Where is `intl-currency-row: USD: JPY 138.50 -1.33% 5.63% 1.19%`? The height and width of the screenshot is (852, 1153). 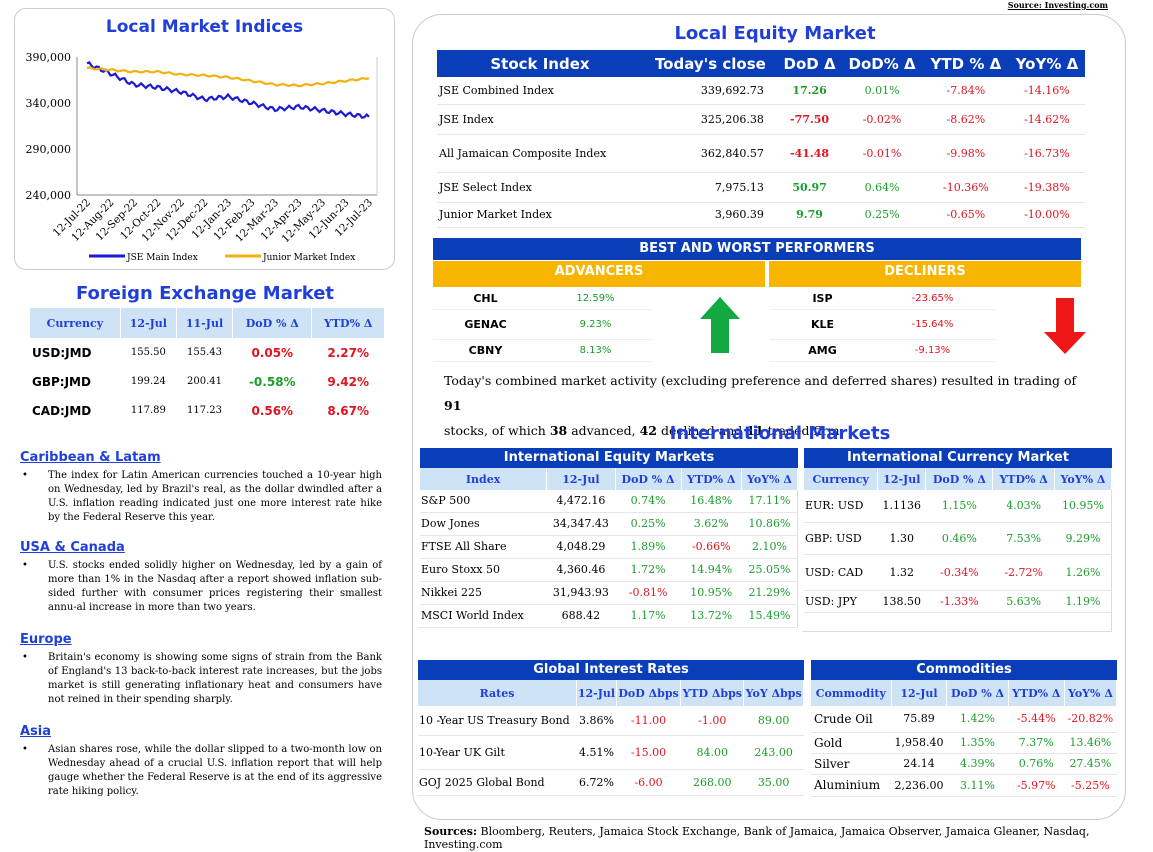
intl-currency-row: USD: JPY 138.50 -1.33% 5.63% 1.19% is located at coordinates (958, 601).